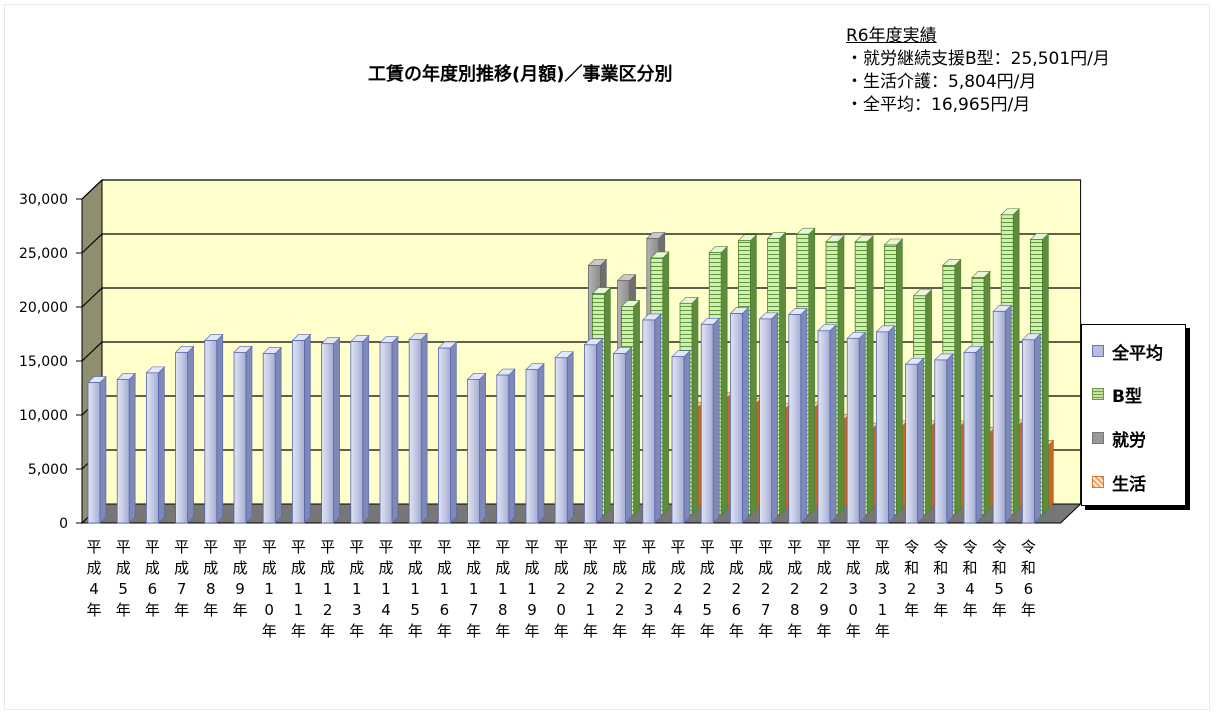 The image size is (1220, 718). Describe the element at coordinates (269, 610) in the screenshot. I see `x-tick-char: 0` at that location.